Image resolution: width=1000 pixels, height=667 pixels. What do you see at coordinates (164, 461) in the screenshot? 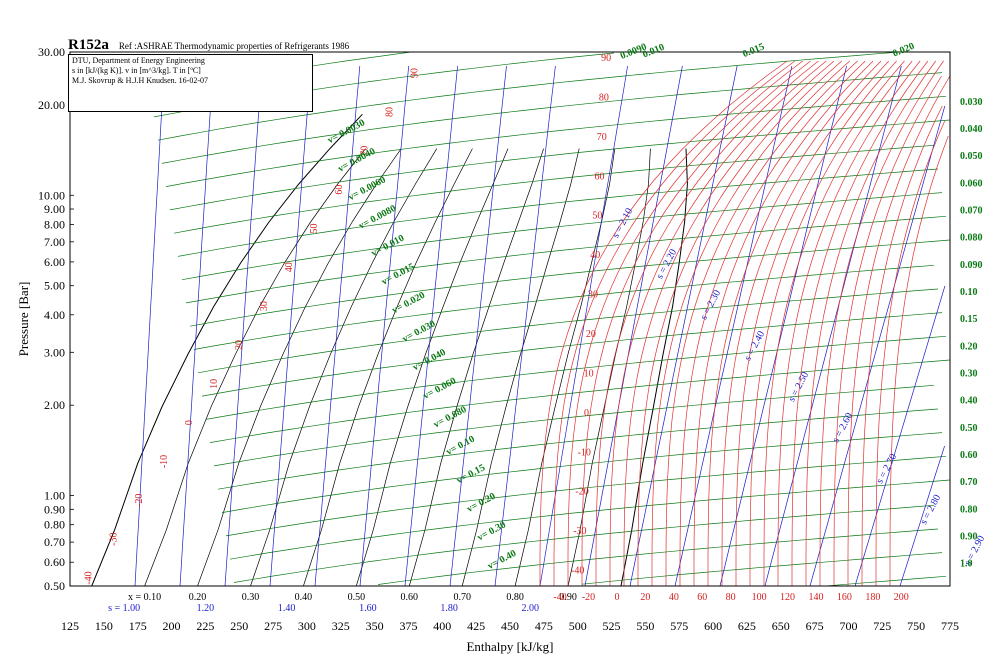
I see `temperature-label: -10` at bounding box center [164, 461].